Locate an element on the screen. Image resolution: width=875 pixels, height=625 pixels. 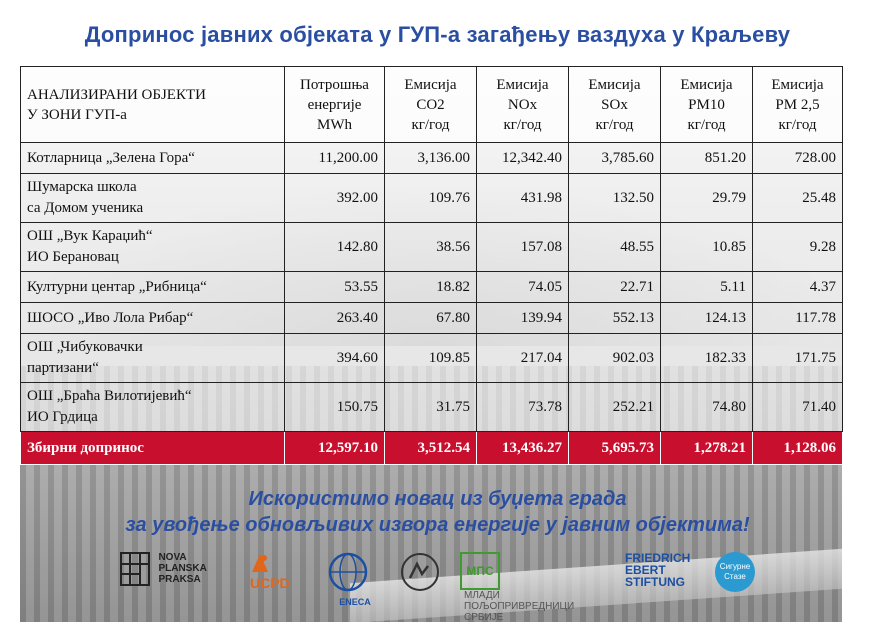
value-cell: 902.03 is located at coordinates (614, 358).